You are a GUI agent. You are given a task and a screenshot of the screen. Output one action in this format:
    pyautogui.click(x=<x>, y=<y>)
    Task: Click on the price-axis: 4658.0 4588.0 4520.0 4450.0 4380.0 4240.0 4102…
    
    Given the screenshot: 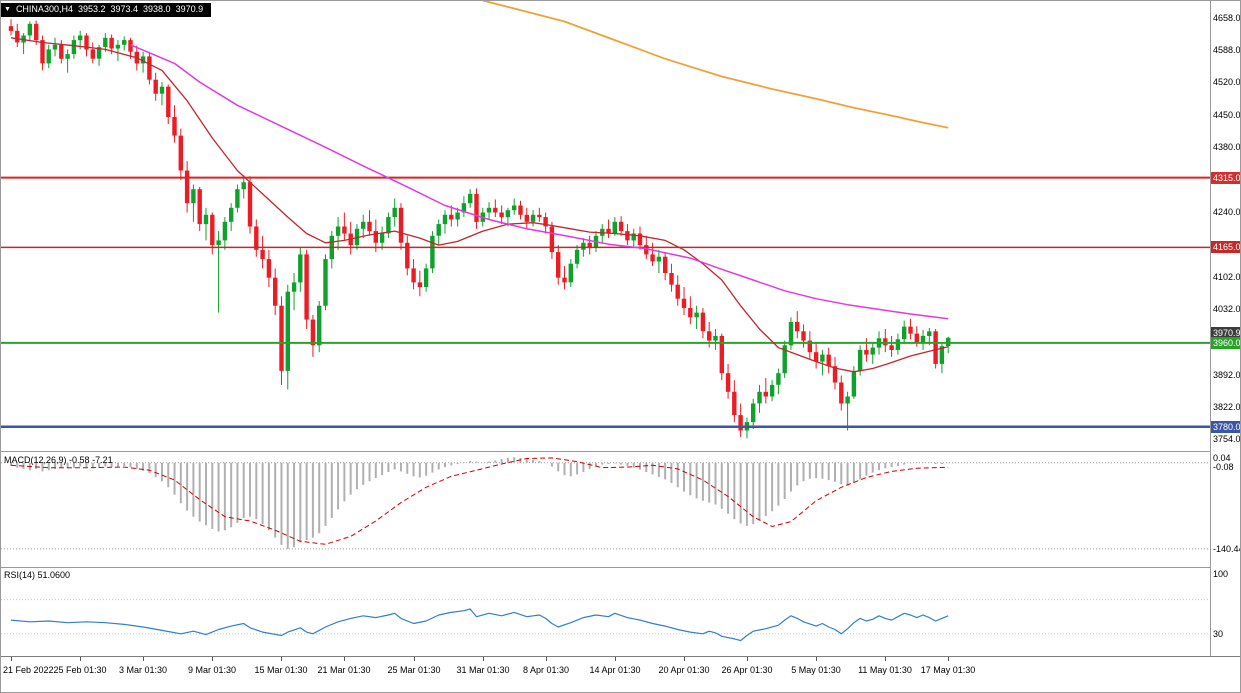 What is the action you would take?
    pyautogui.click(x=1225, y=328)
    